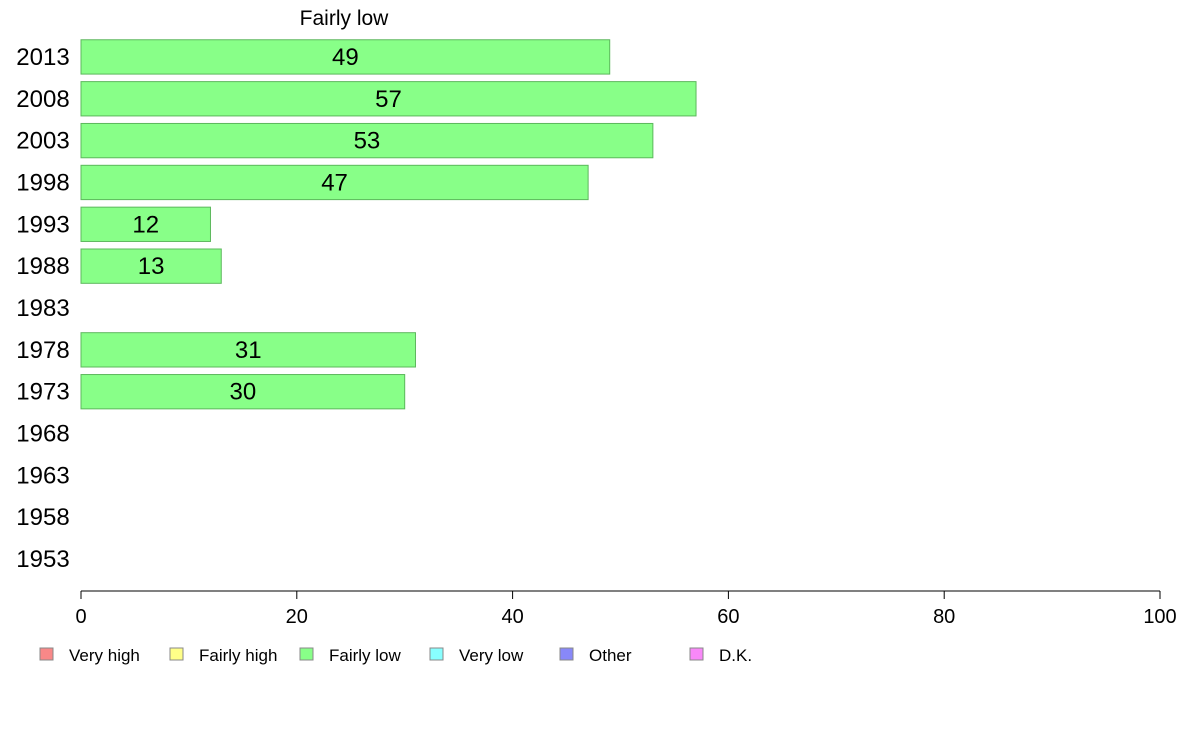 The width and height of the screenshot is (1188, 741). What do you see at coordinates (944, 617) in the screenshot?
I see `x-tick-label-80: 80` at bounding box center [944, 617].